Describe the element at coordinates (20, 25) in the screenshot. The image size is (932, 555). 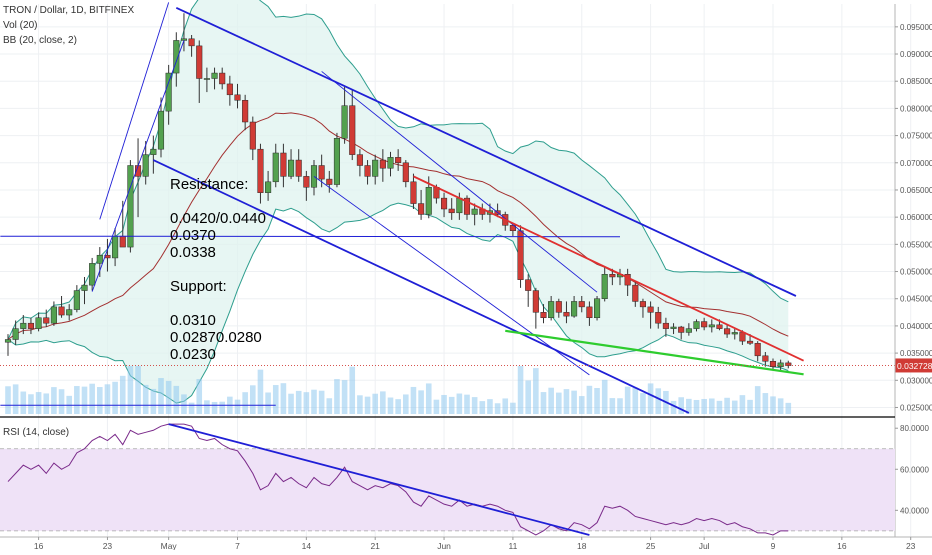
I see `volume-legend: Vol (20)` at that location.